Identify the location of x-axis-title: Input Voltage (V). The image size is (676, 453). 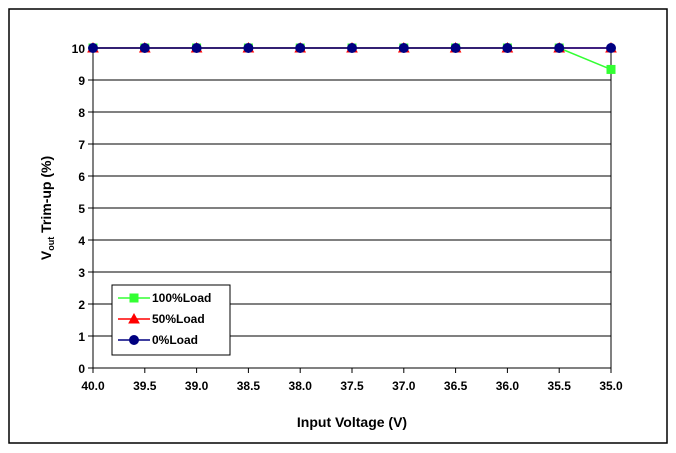
(352, 422).